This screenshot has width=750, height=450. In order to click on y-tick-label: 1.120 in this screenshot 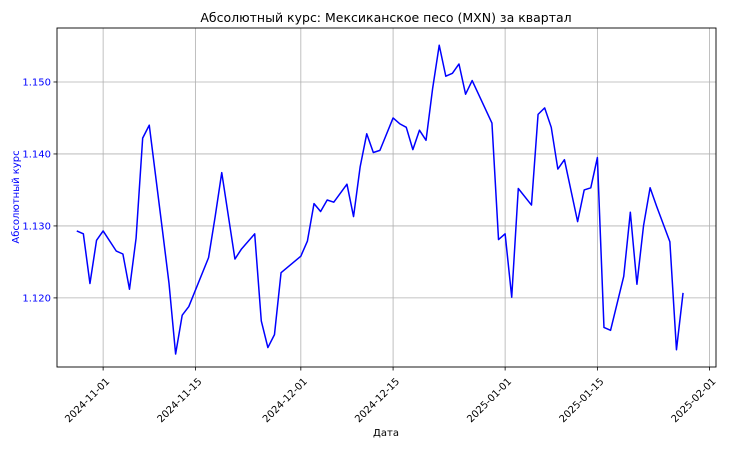, I will do `click(36, 298)`.